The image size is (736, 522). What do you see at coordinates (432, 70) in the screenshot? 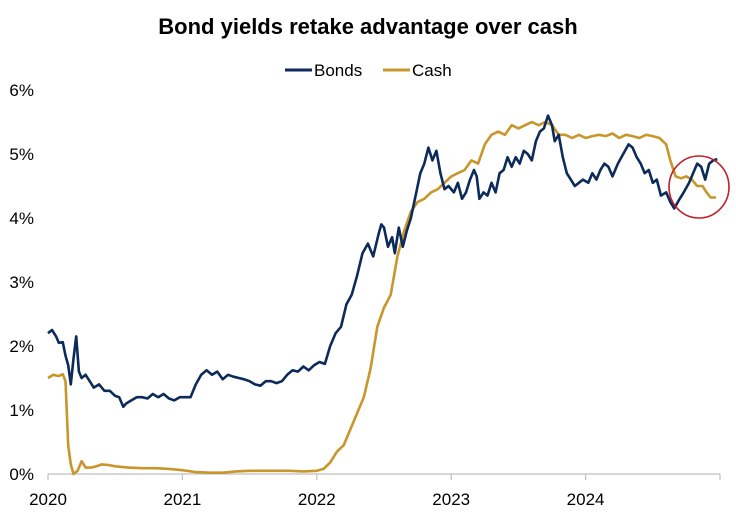
I see `legend-label-cash: Cash` at bounding box center [432, 70].